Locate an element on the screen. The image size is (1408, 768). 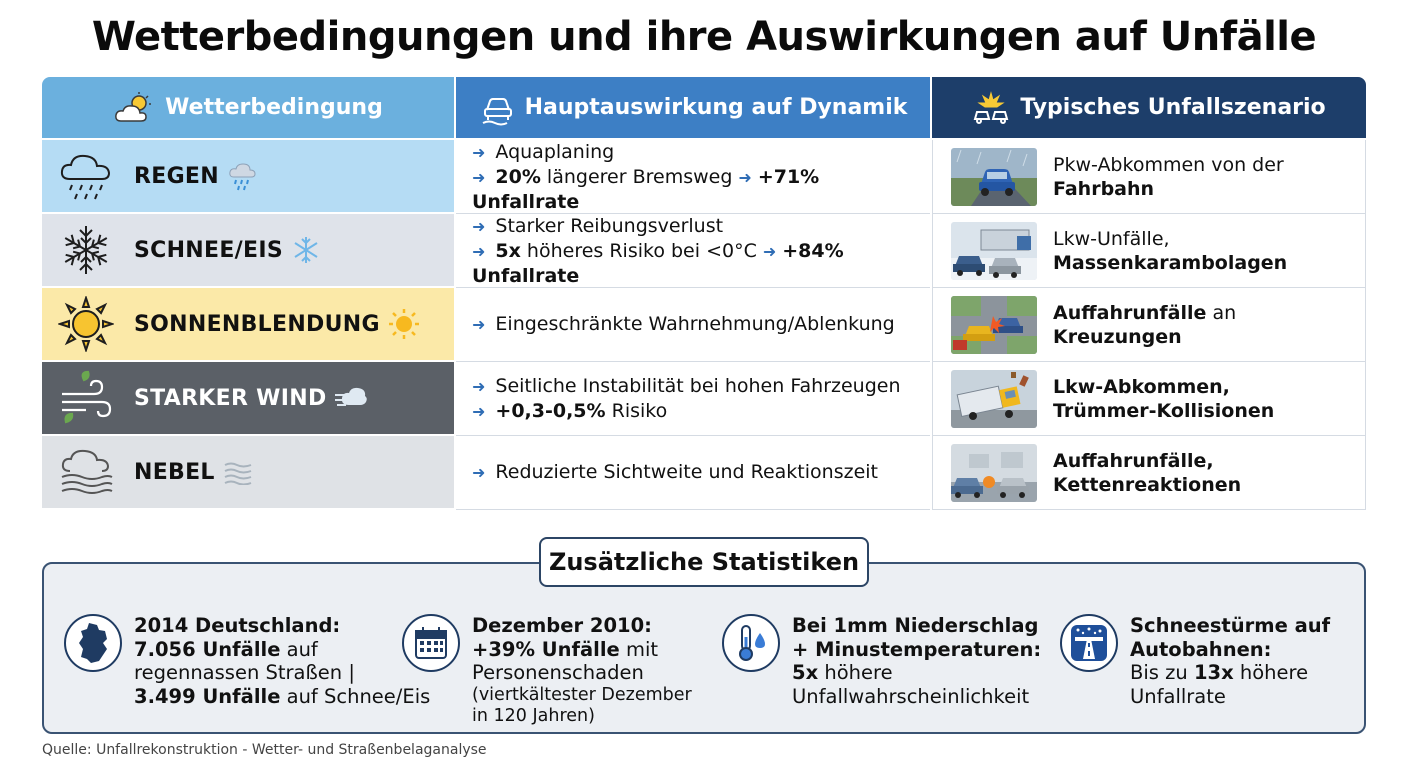
effect-line: ➜ 20% längerer Bremsweg ➜ +71% Unfallrate is located at coordinates (701, 189).